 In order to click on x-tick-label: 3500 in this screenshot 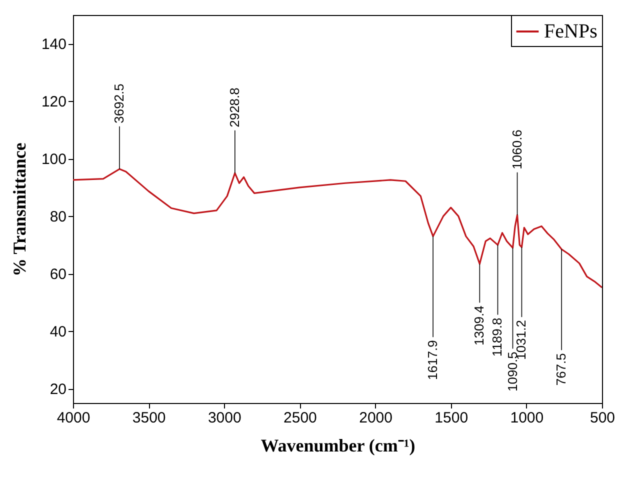, I will do `click(149, 418)`.